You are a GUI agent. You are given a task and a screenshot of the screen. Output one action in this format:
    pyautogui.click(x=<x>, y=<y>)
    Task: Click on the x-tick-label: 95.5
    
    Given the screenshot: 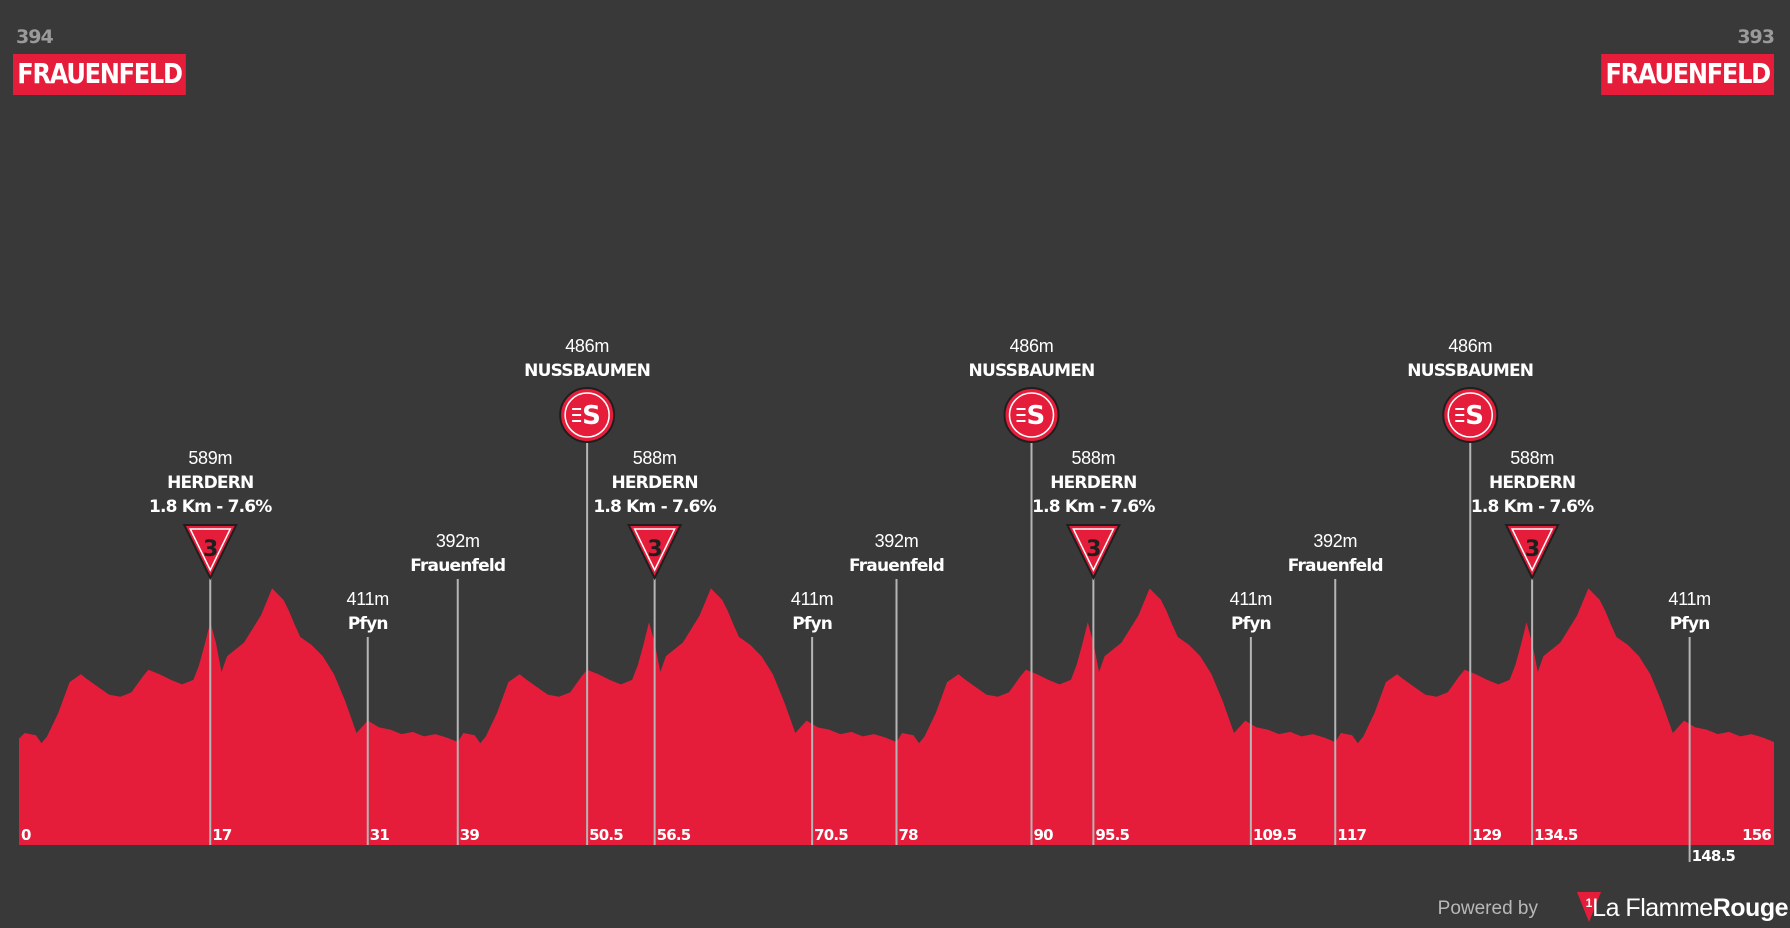 What is the action you would take?
    pyautogui.click(x=1112, y=835)
    